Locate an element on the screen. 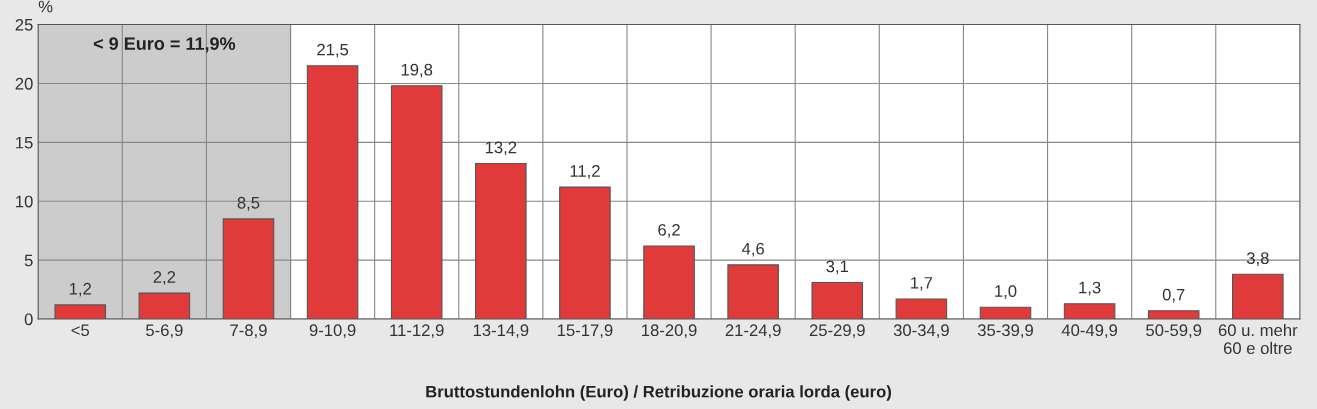  data-label: 1,3 is located at coordinates (1090, 288).